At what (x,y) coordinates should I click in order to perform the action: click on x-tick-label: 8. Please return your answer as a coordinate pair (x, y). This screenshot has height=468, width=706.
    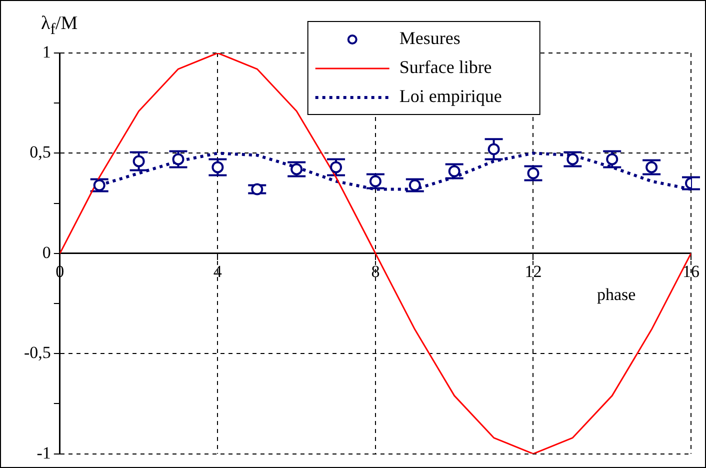
    Looking at the image, I should click on (375, 272).